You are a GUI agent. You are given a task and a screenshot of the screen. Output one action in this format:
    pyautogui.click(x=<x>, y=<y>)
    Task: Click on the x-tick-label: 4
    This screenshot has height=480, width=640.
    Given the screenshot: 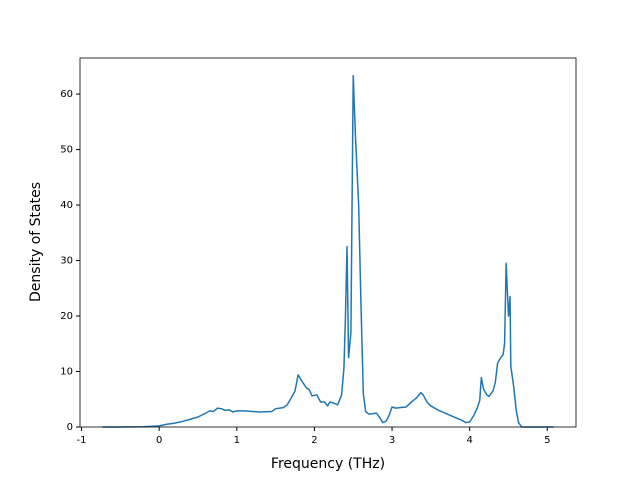 What is the action you would take?
    pyautogui.click(x=469, y=440)
    